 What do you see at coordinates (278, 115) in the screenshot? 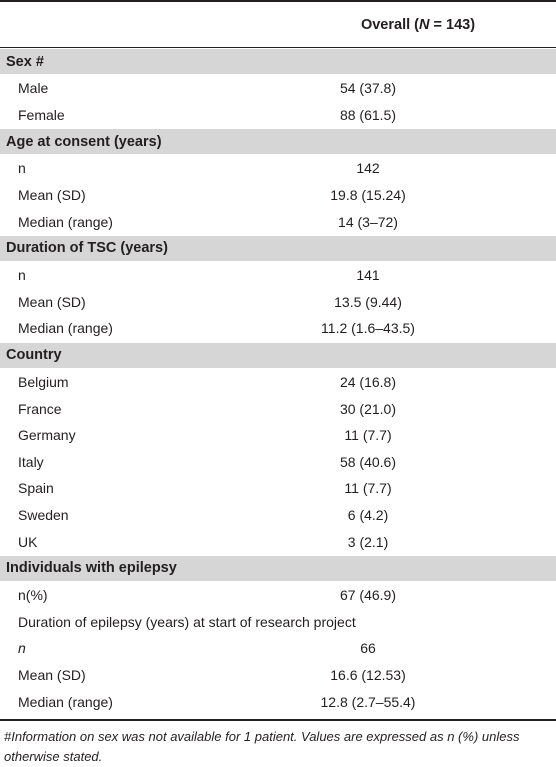
I see `table-row: Female 88 (61.5)` at bounding box center [278, 115].